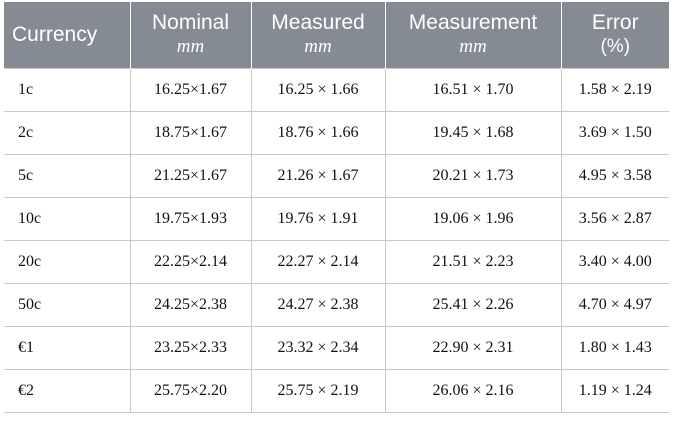 The width and height of the screenshot is (673, 423). Describe the element at coordinates (190, 176) in the screenshot. I see `cell-nominal: 21.25×1.67` at that location.